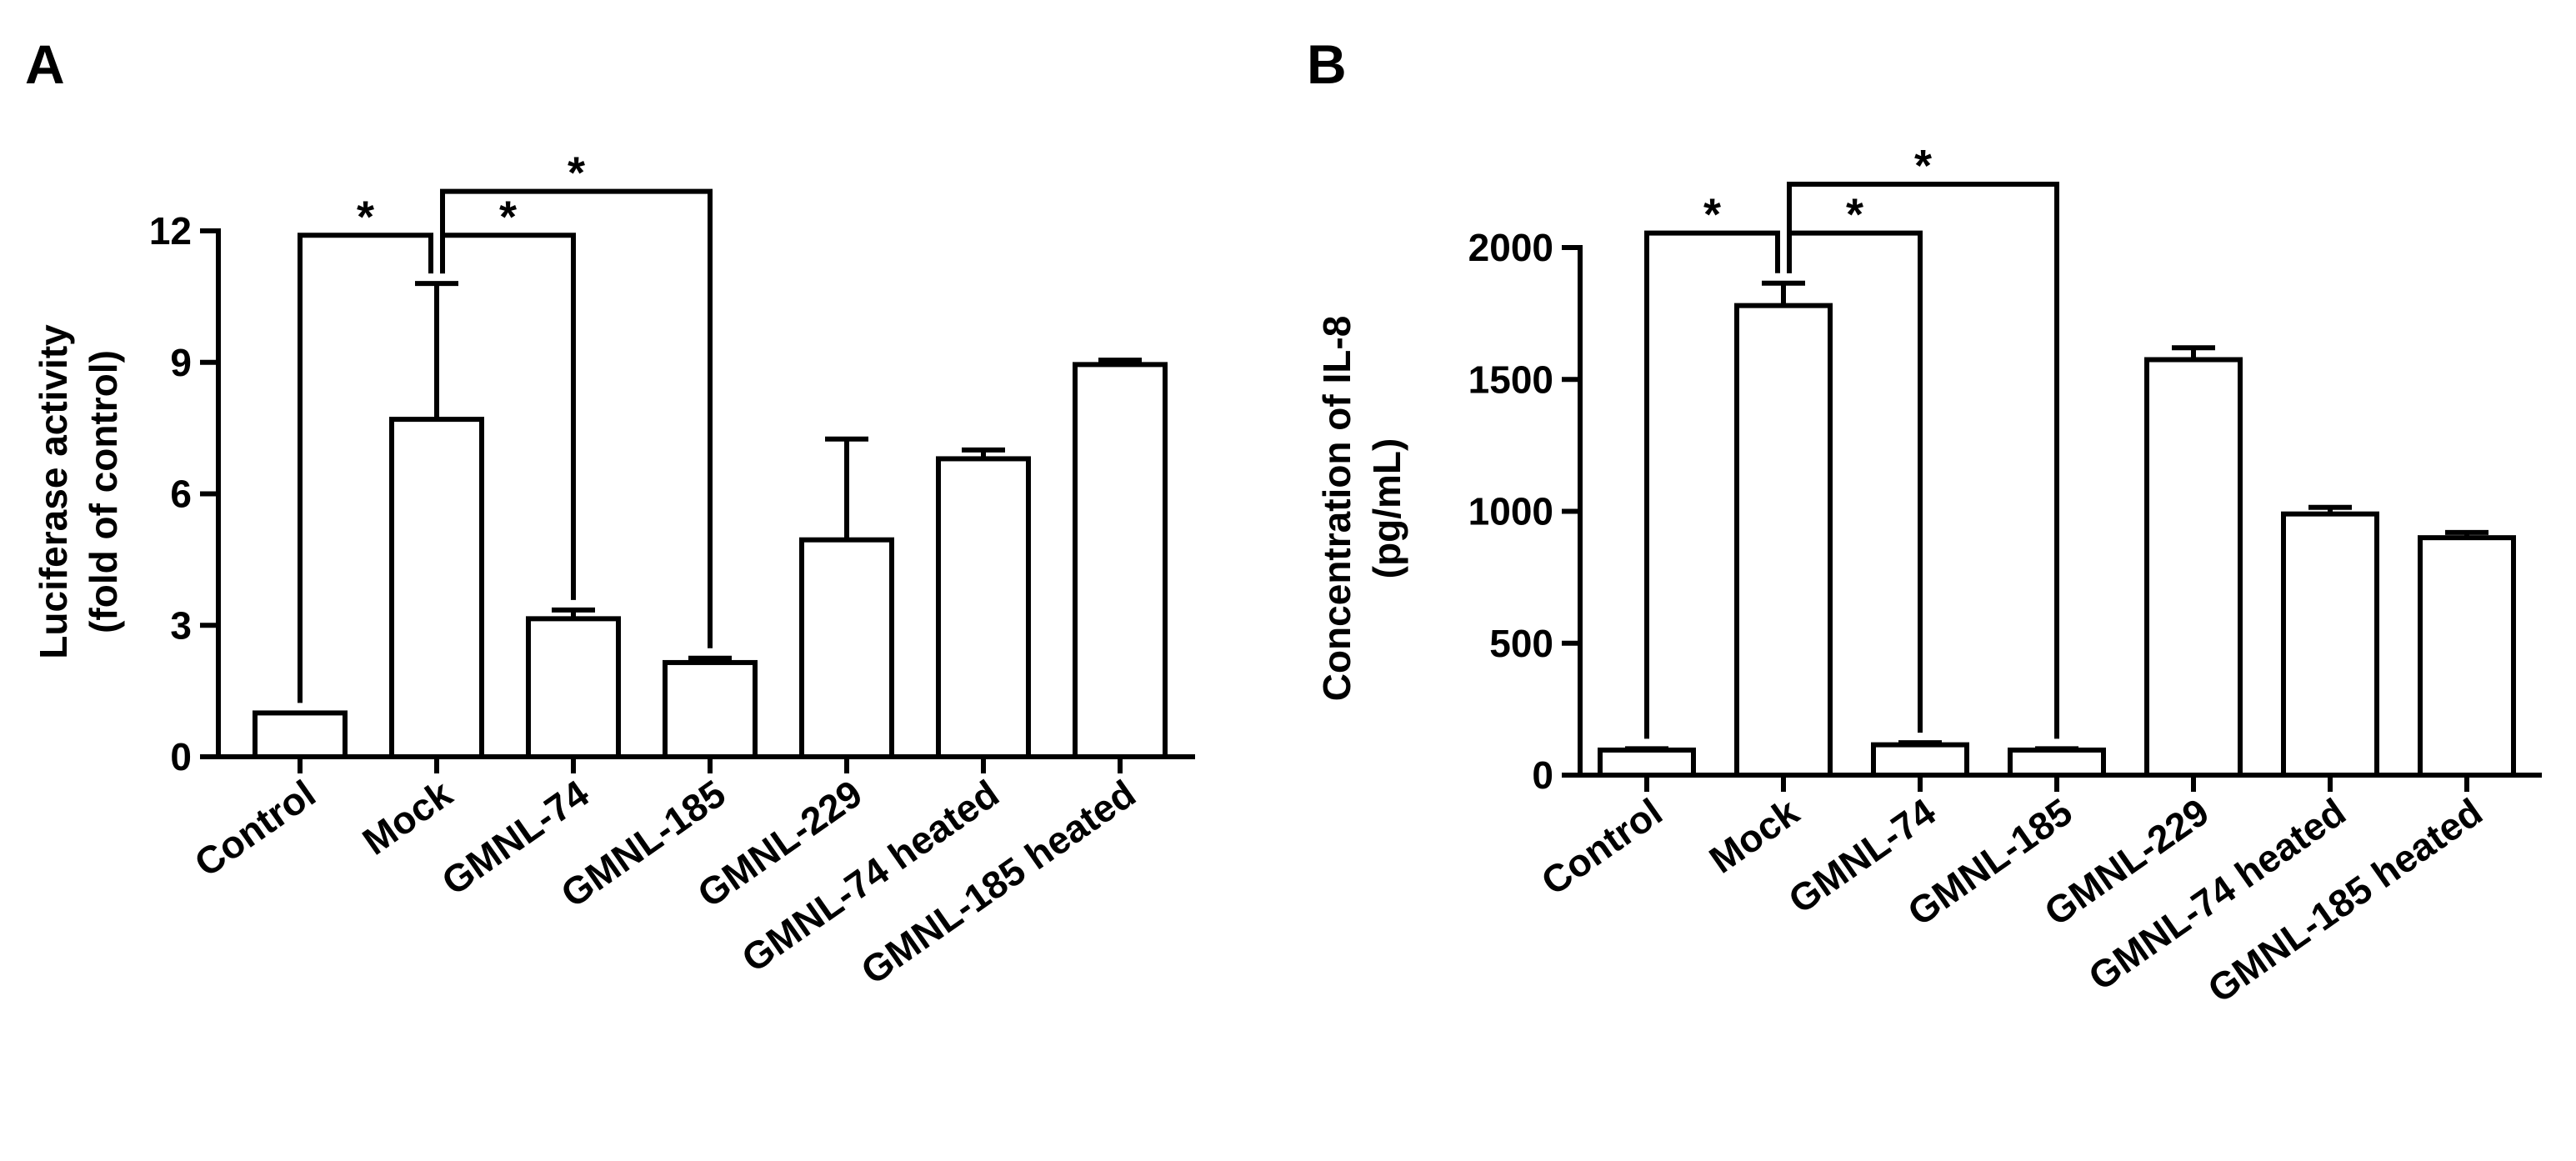  What do you see at coordinates (181, 625) in the screenshot?
I see `panel-a-y-tick-label: 3` at bounding box center [181, 625].